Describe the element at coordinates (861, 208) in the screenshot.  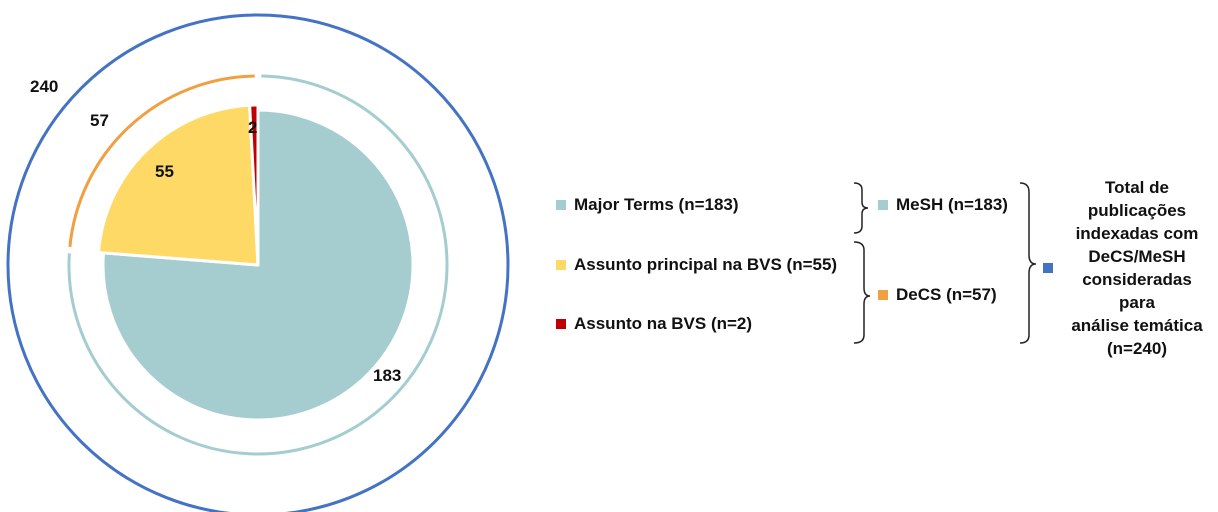
I see `brace-mesh` at that location.